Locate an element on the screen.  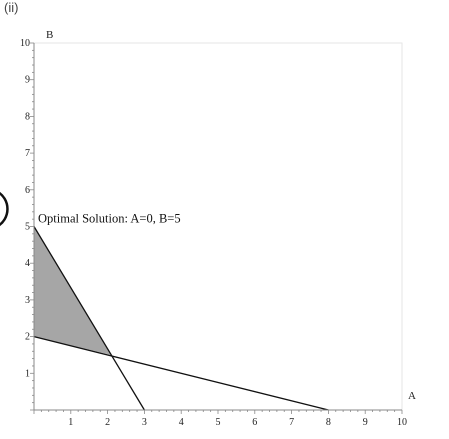
y-tick-label: 2 is located at coordinates (27, 337).